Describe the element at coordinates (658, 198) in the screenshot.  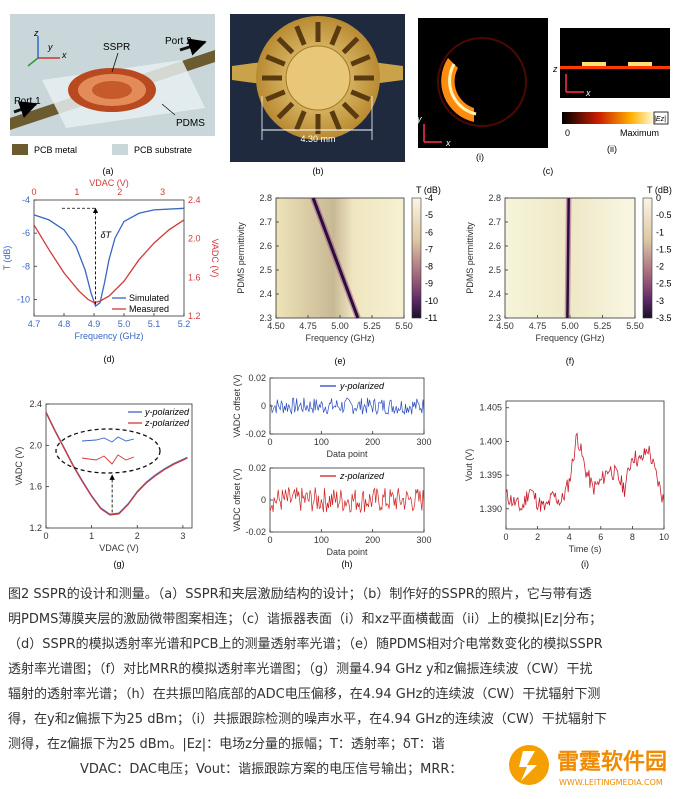
I see `colorbar-tick-label: 0` at that location.